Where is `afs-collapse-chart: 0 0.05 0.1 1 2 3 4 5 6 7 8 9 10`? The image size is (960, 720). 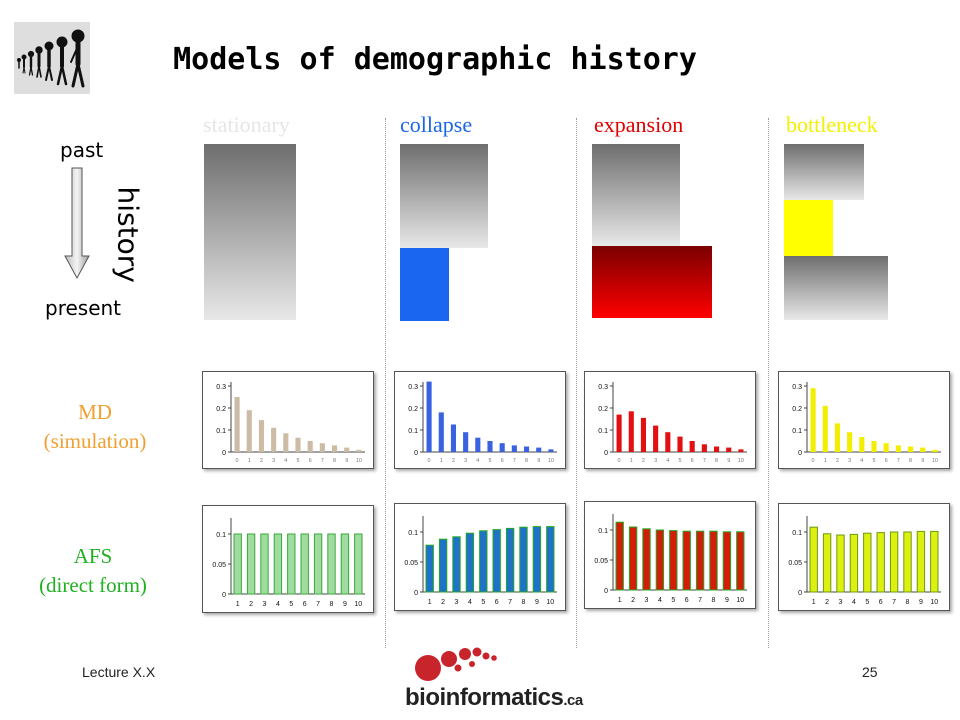
afs-collapse-chart: 0 0.05 0.1 1 2 3 4 5 6 7 8 9 10 is located at coordinates (480, 561).